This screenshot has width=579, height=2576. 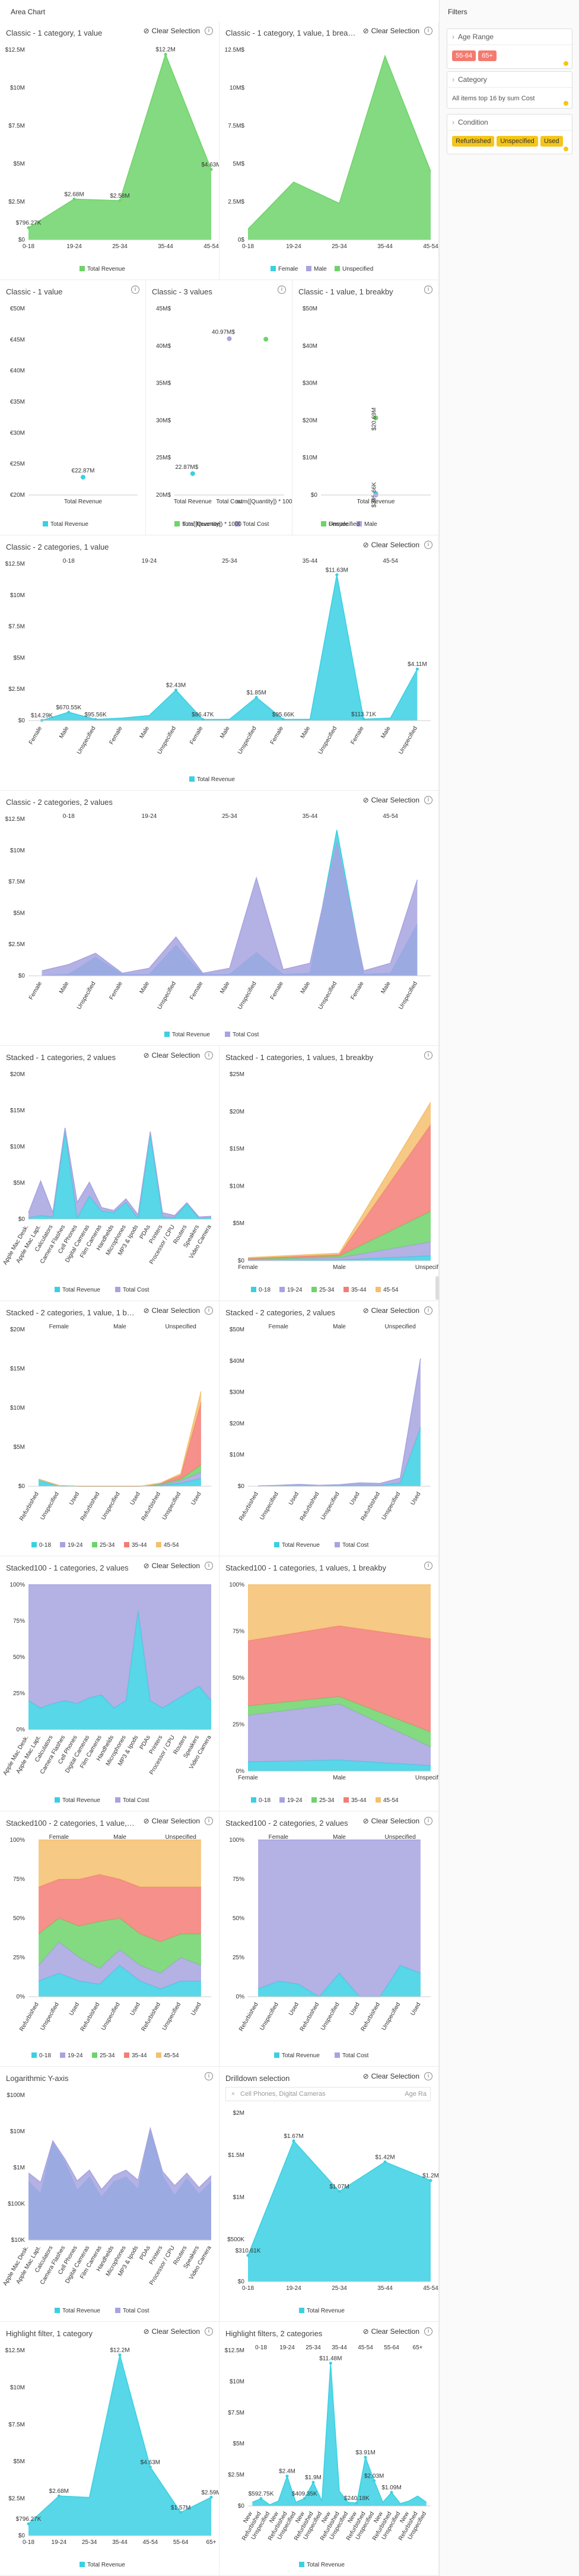 I want to click on filter-header: › Age Range, so click(x=509, y=37).